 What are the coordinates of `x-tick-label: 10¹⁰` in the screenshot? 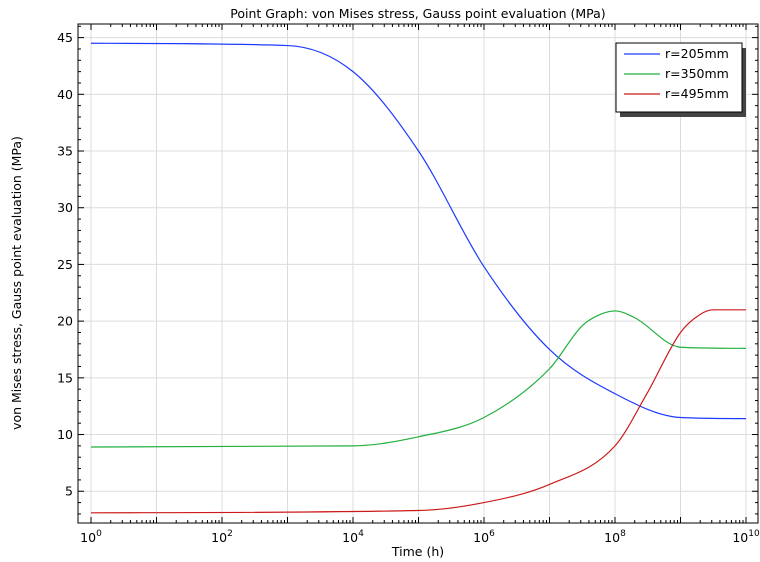 It's located at (746, 537).